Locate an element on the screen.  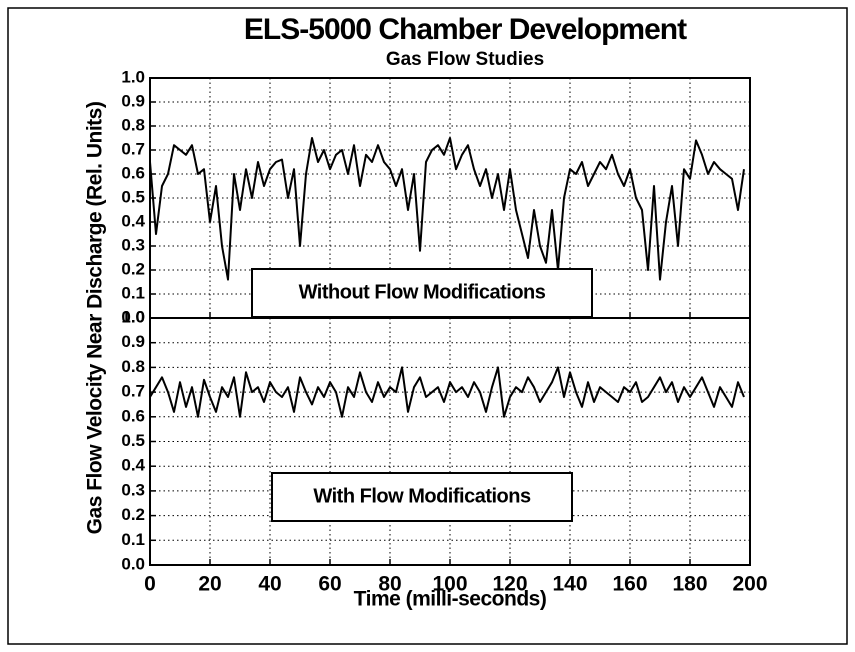
data-line is located at coordinates (447, 392).